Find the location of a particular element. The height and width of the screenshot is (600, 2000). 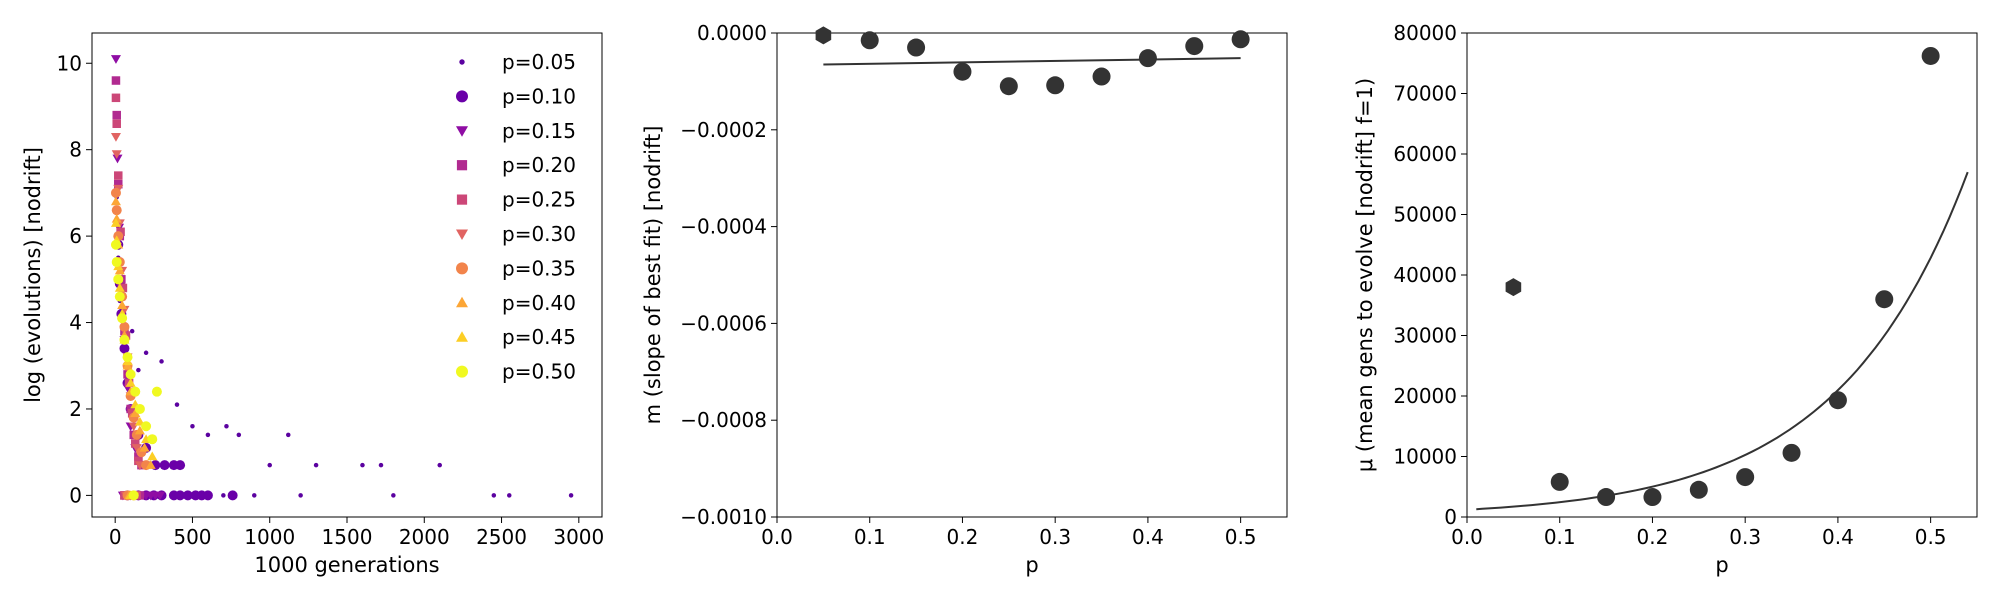

y-tick-label: −0.0008 is located at coordinates (723, 420).